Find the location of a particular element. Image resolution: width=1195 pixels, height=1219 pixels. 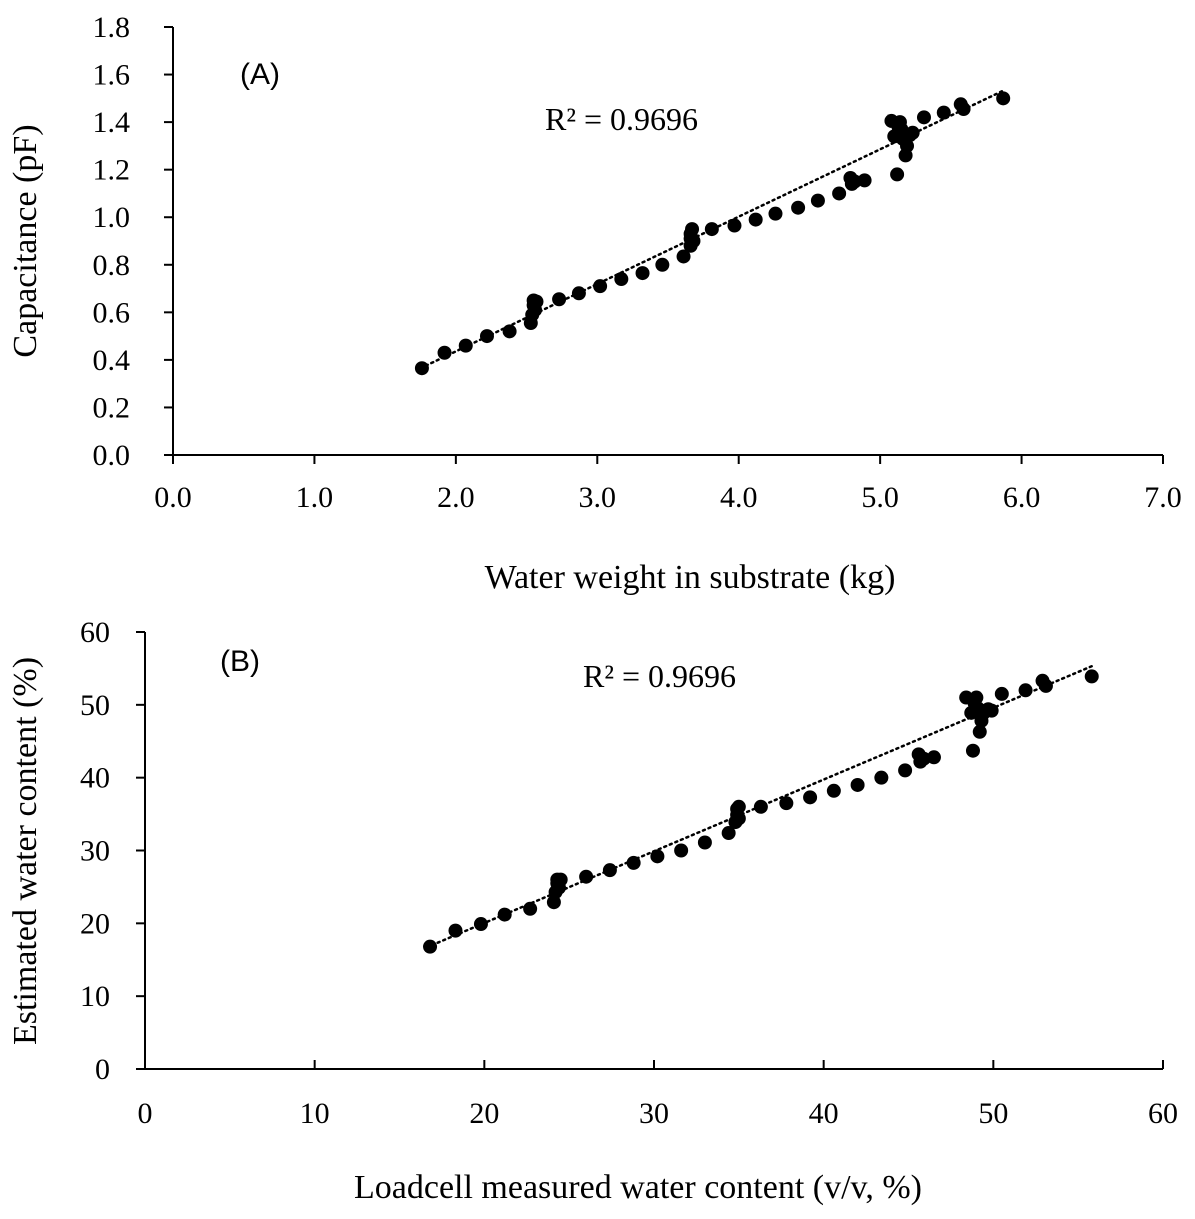

panel-b-y-tick-label: 60 is located at coordinates (95, 632).